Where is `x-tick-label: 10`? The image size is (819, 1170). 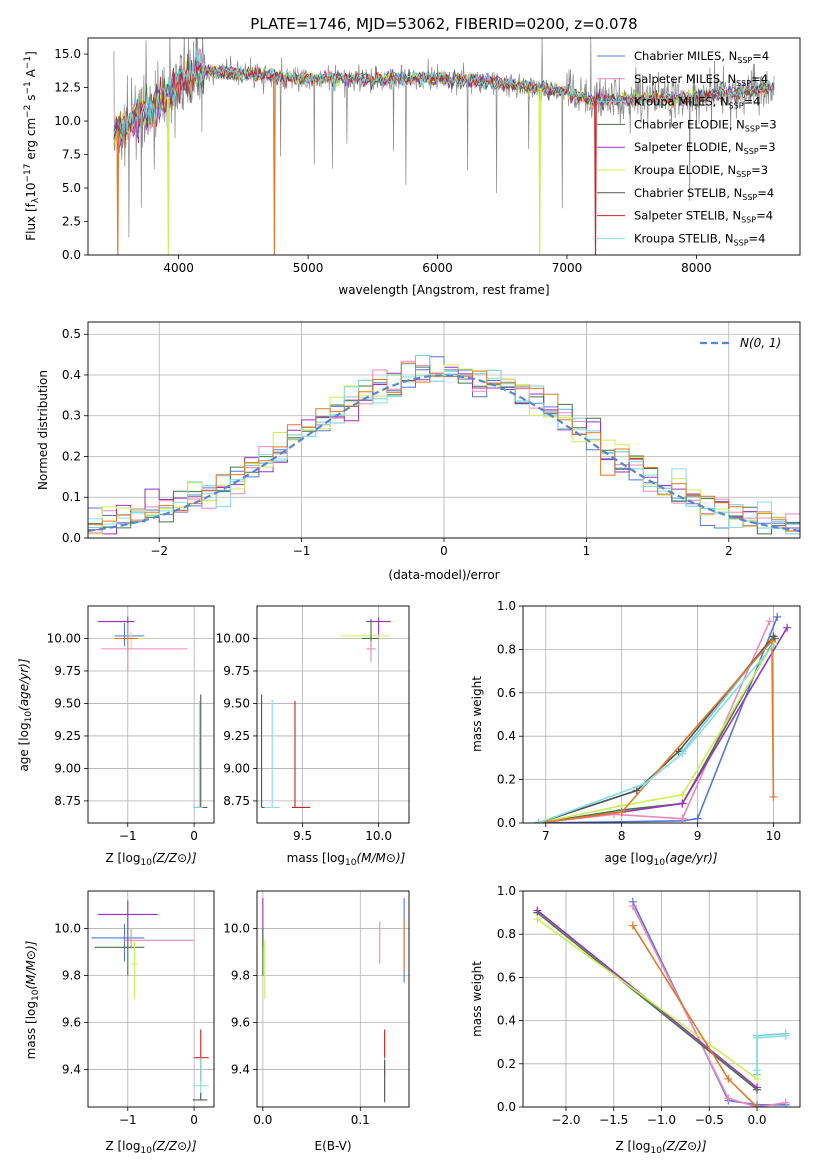
x-tick-label: 10 is located at coordinates (773, 836).